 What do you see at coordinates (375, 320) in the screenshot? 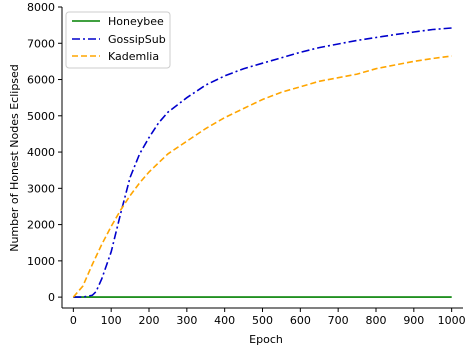
I see `x-tick-label: 800` at bounding box center [375, 320].